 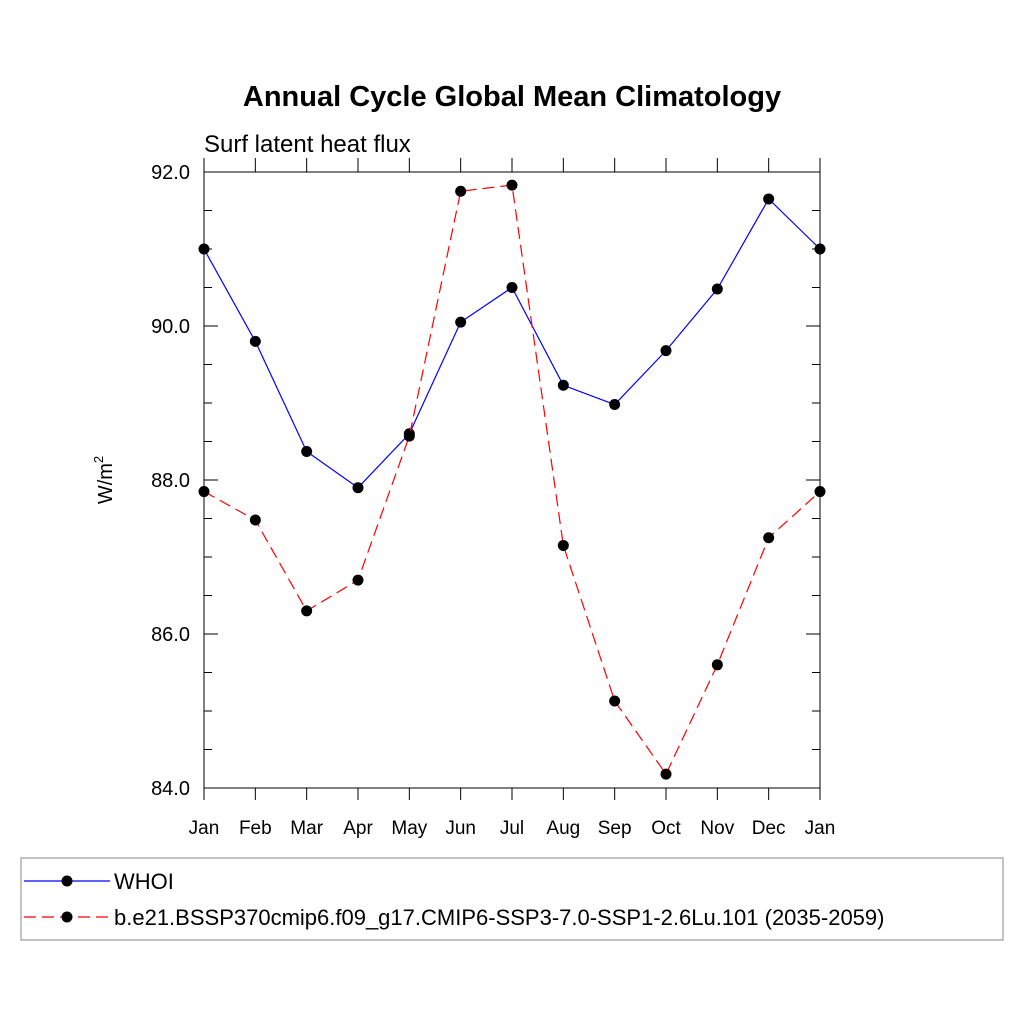 I want to click on chart-subtitle: Surf latent heat flux, so click(x=307, y=144).